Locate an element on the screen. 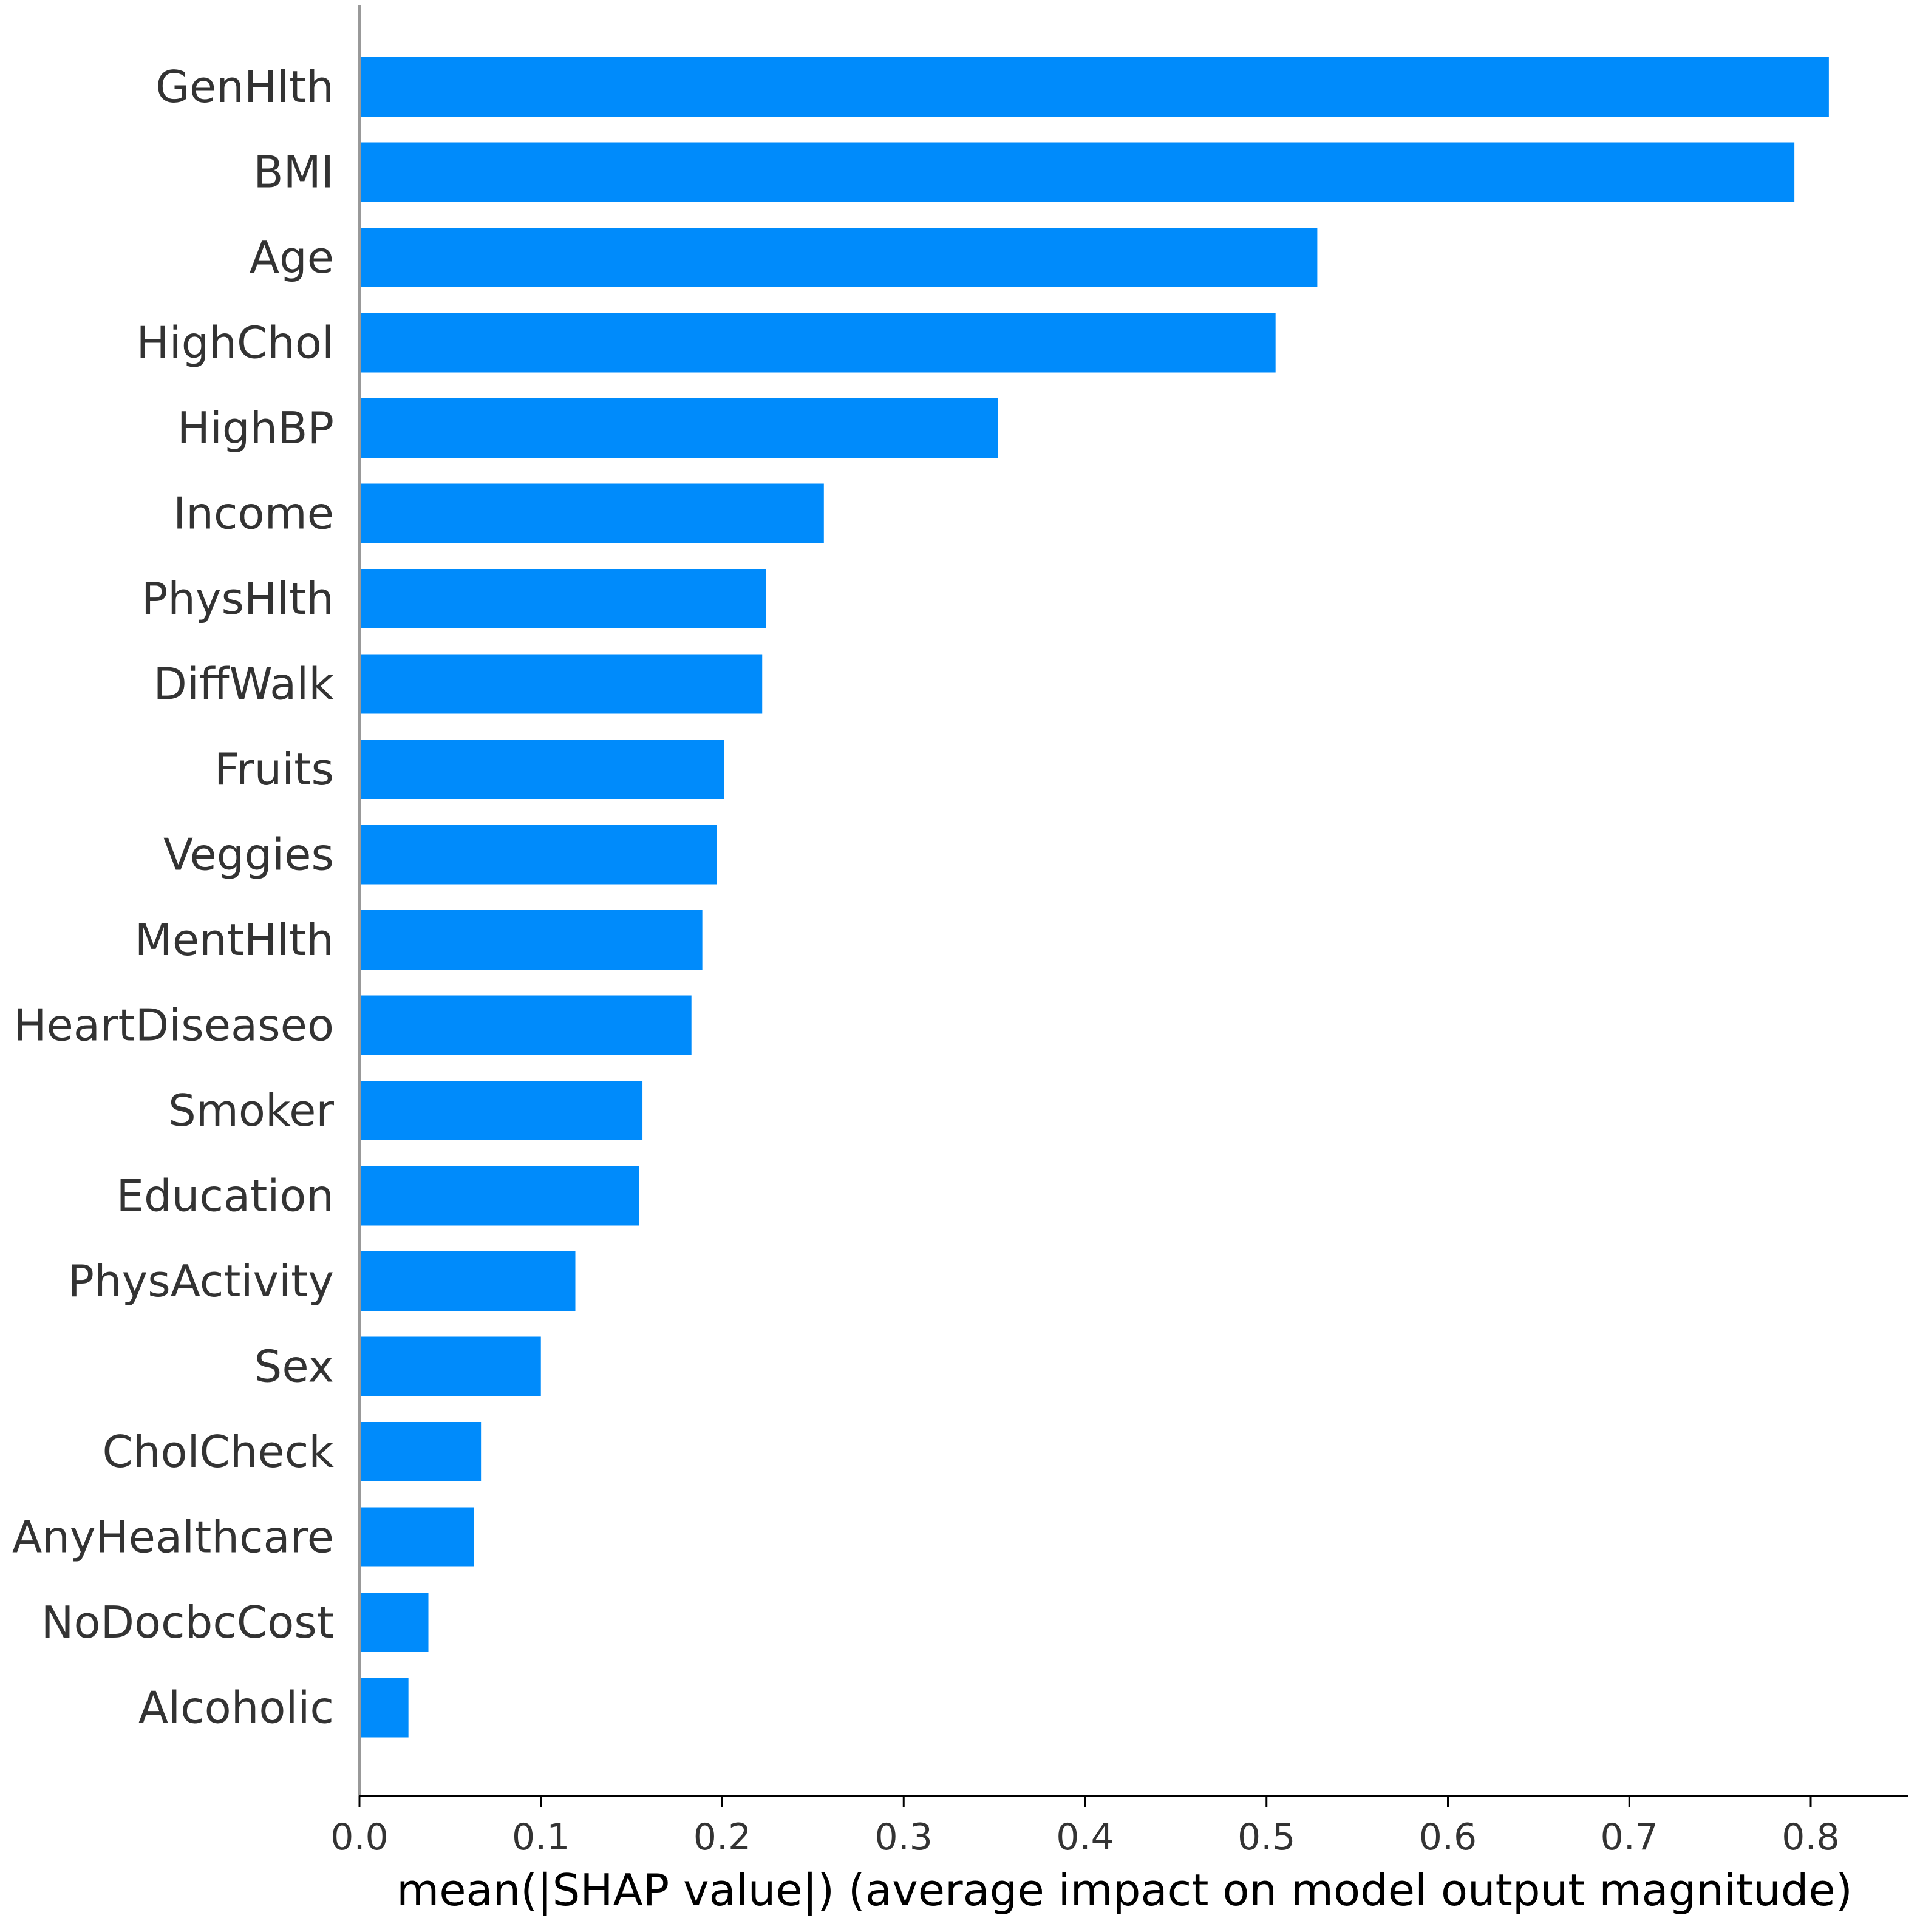  bar-nodocbccost is located at coordinates (394, 1622).